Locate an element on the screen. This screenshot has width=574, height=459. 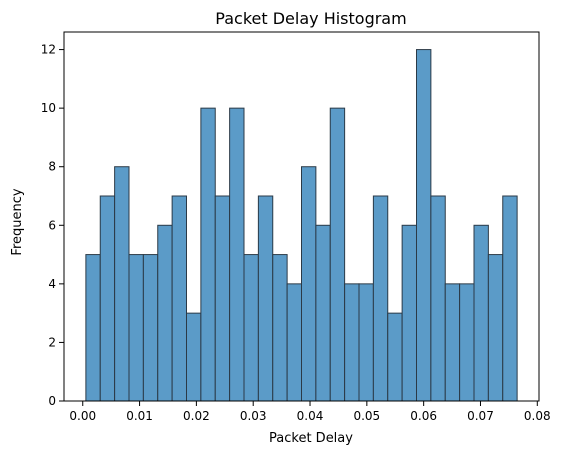
y-tick-label: 6 is located at coordinates (52, 225).